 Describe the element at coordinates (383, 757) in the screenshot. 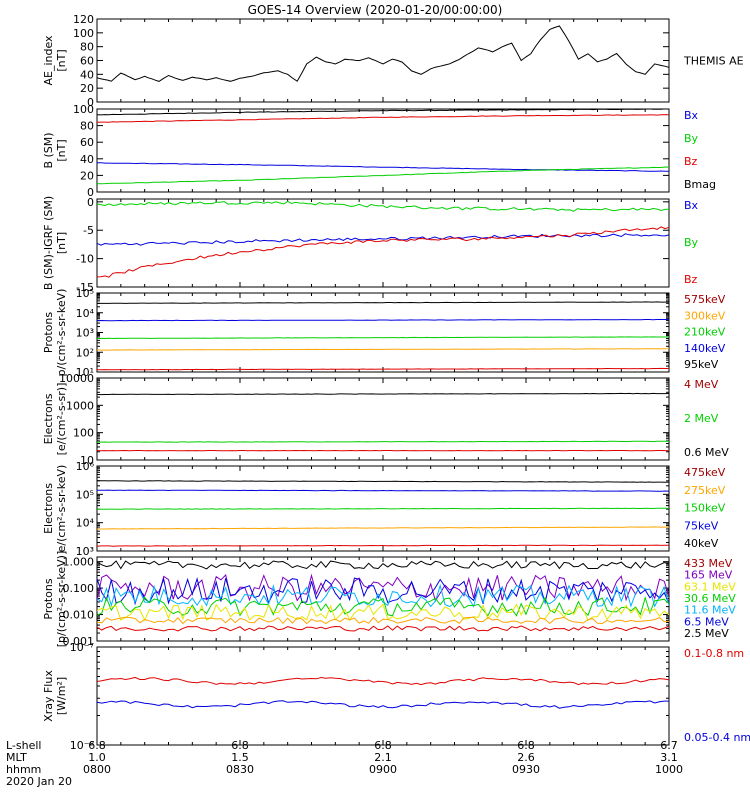

I see `footer-mlt: 2.1` at that location.